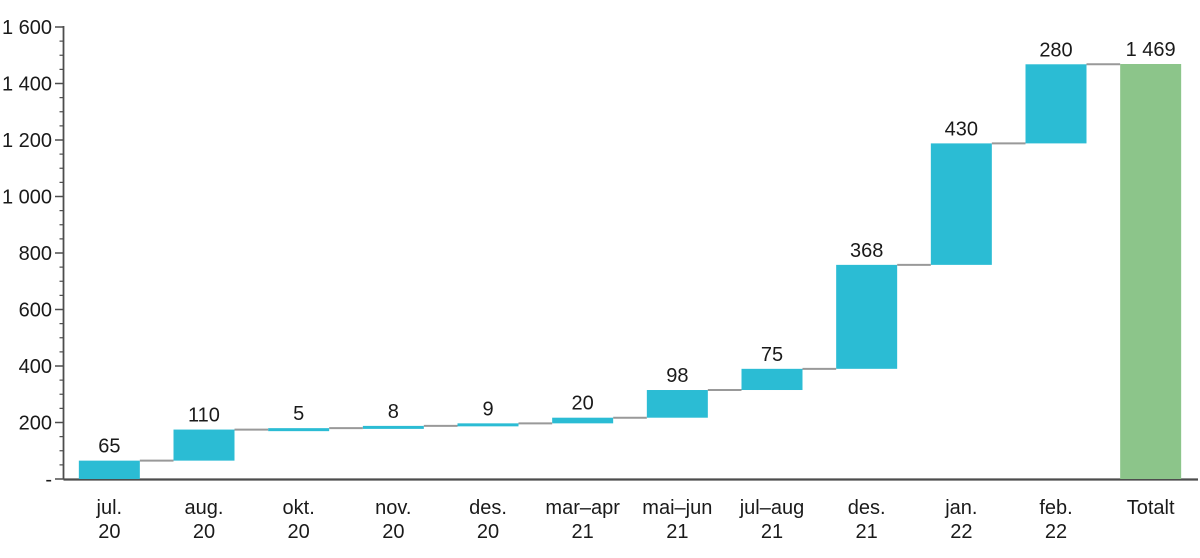 This screenshot has width=1200, height=558. What do you see at coordinates (48, 480) in the screenshot?
I see `y-axis-label: -` at bounding box center [48, 480].